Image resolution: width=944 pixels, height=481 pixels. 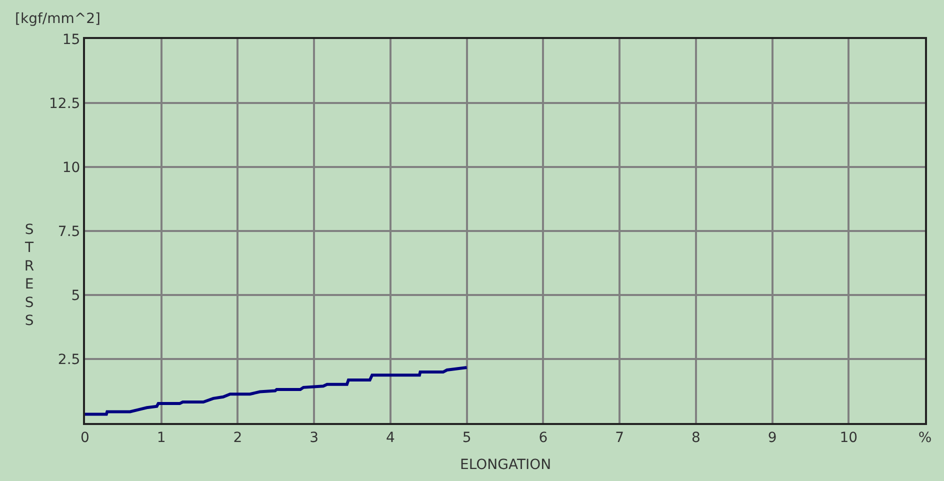 What do you see at coordinates (543, 438) in the screenshot?
I see `x-tick-label: 6` at bounding box center [543, 438].